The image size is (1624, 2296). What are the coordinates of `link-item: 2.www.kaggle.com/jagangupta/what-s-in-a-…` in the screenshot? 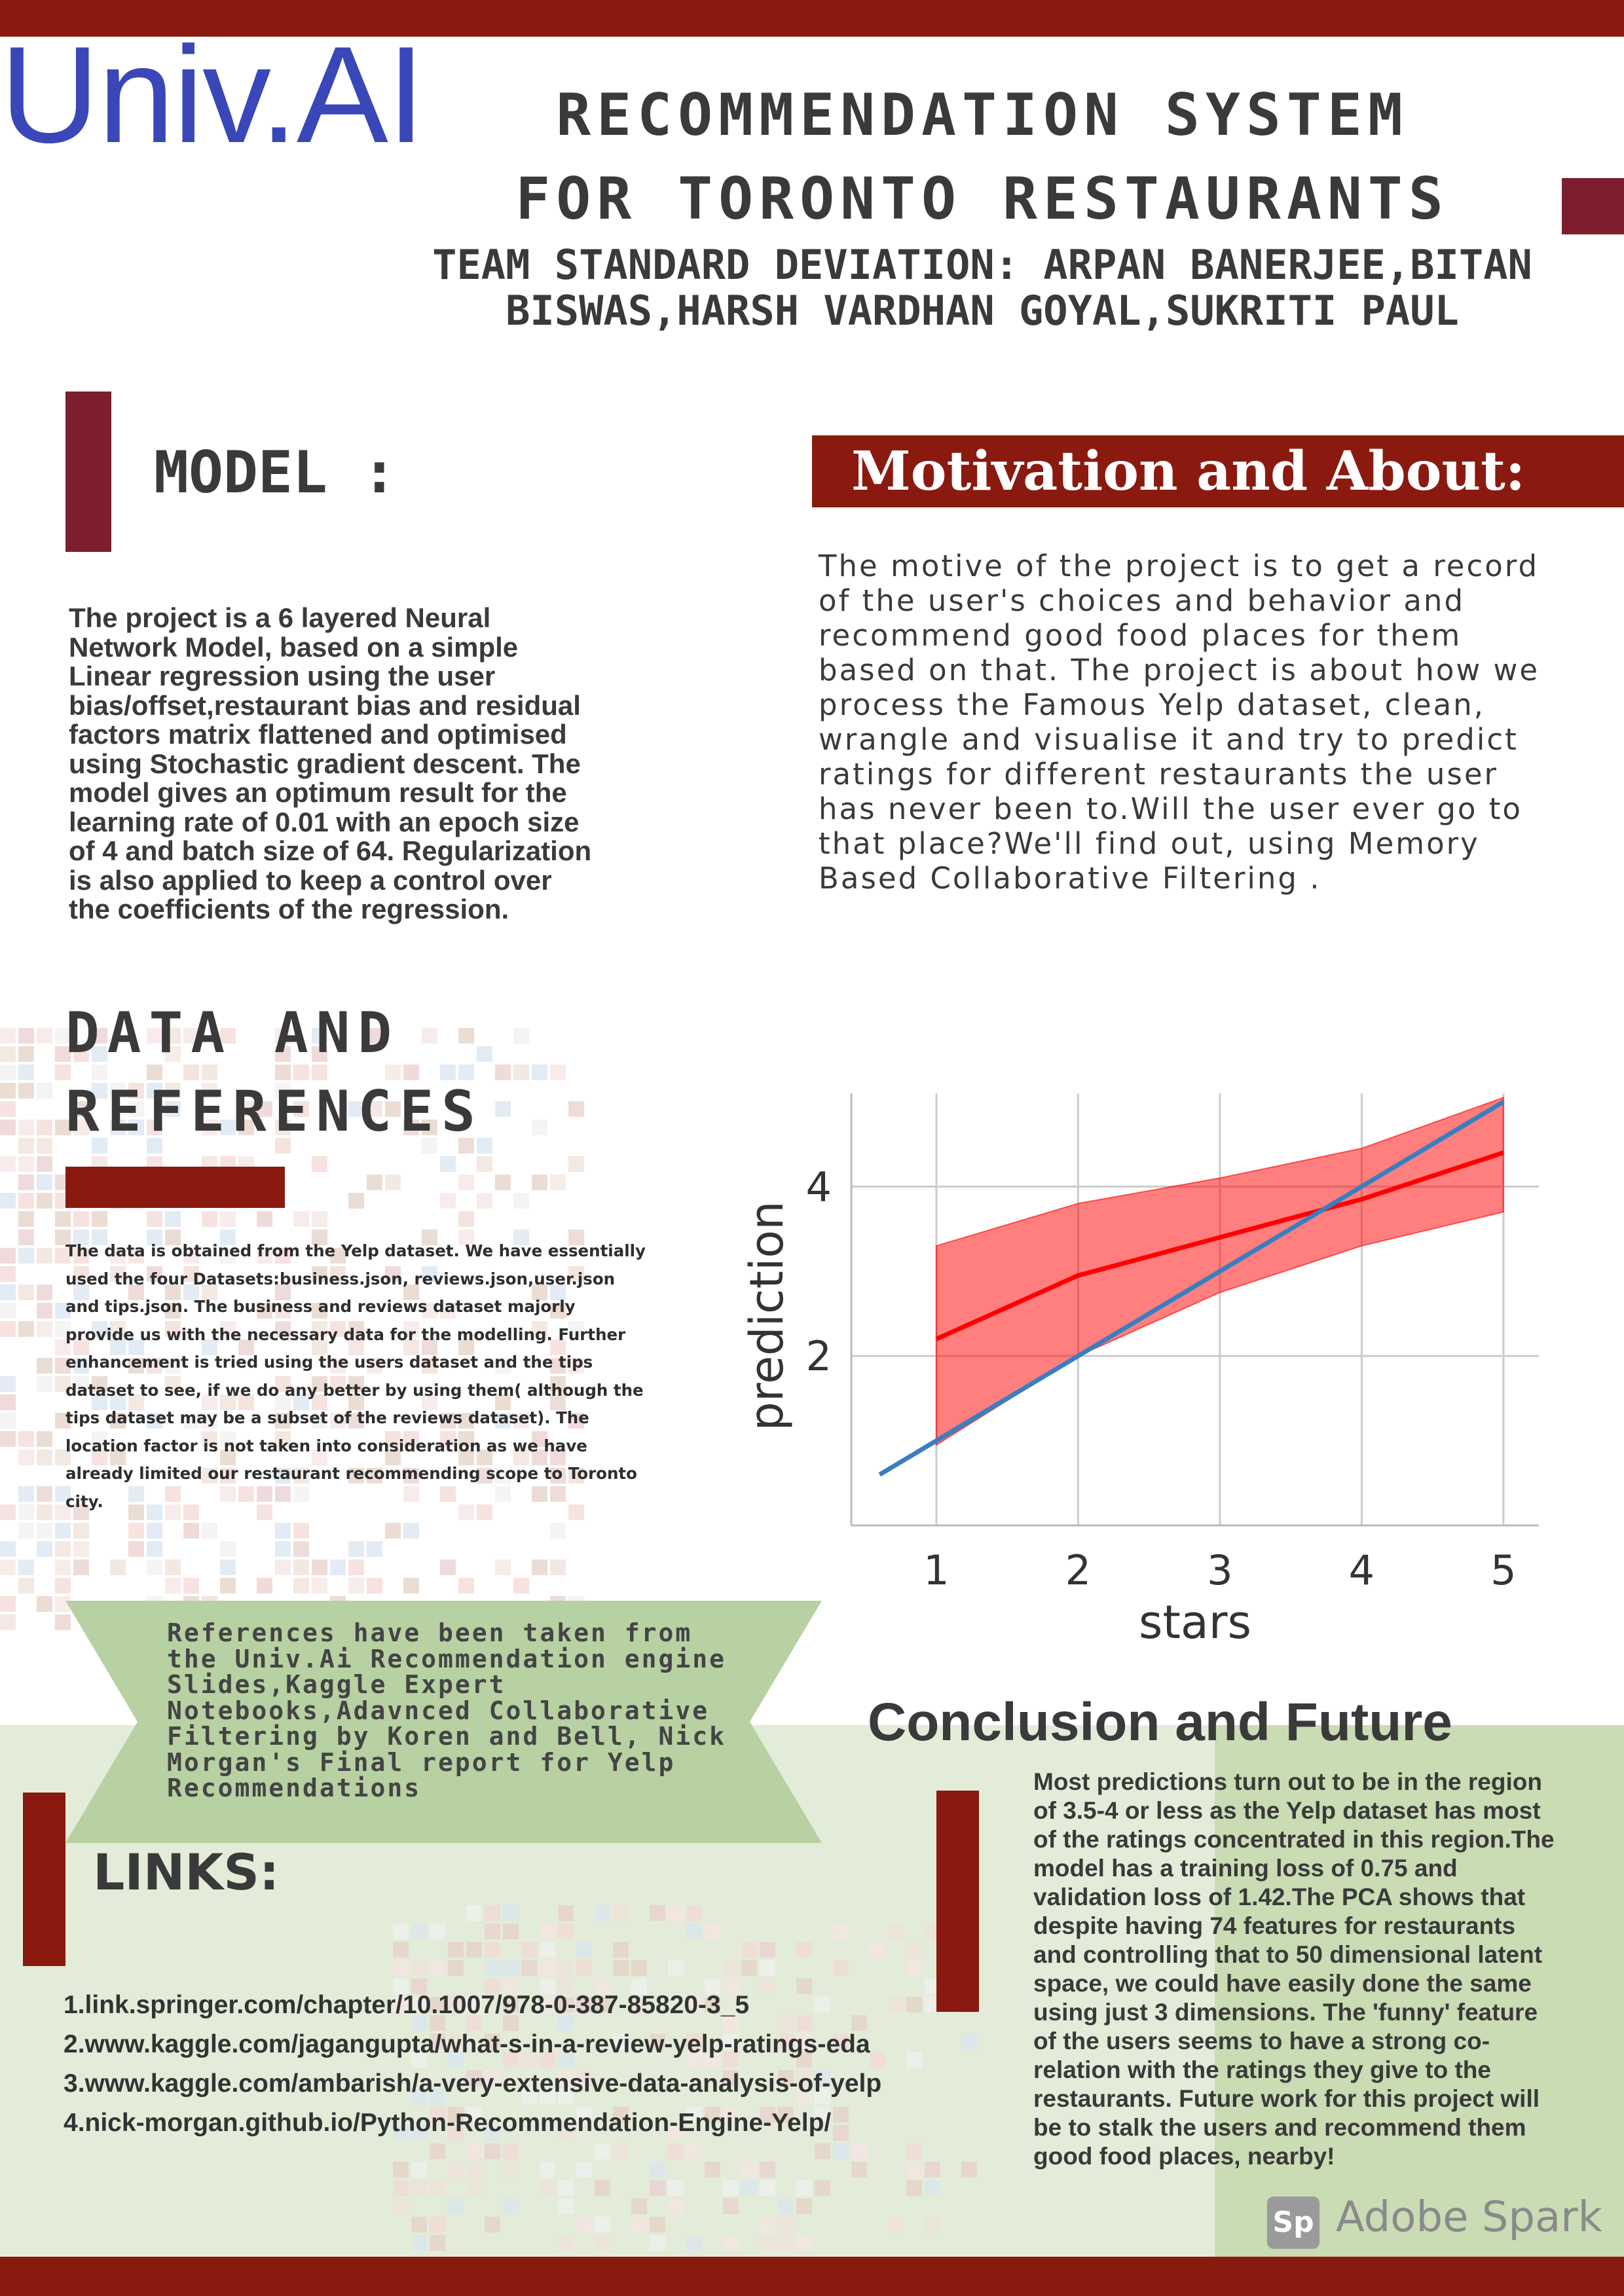 It's located at (467, 2044).